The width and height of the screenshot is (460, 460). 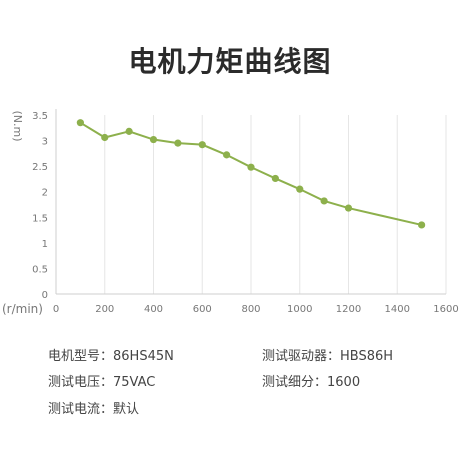 I want to click on x-tick-label: 1000, so click(x=299, y=309).